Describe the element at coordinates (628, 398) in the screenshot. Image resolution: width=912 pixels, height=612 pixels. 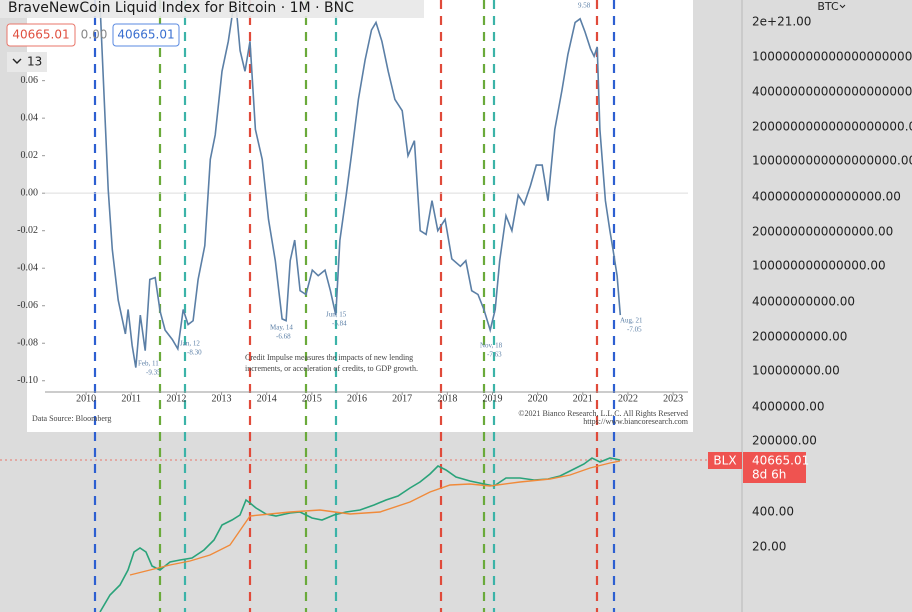
I see `x-tick-label: 2022` at that location.